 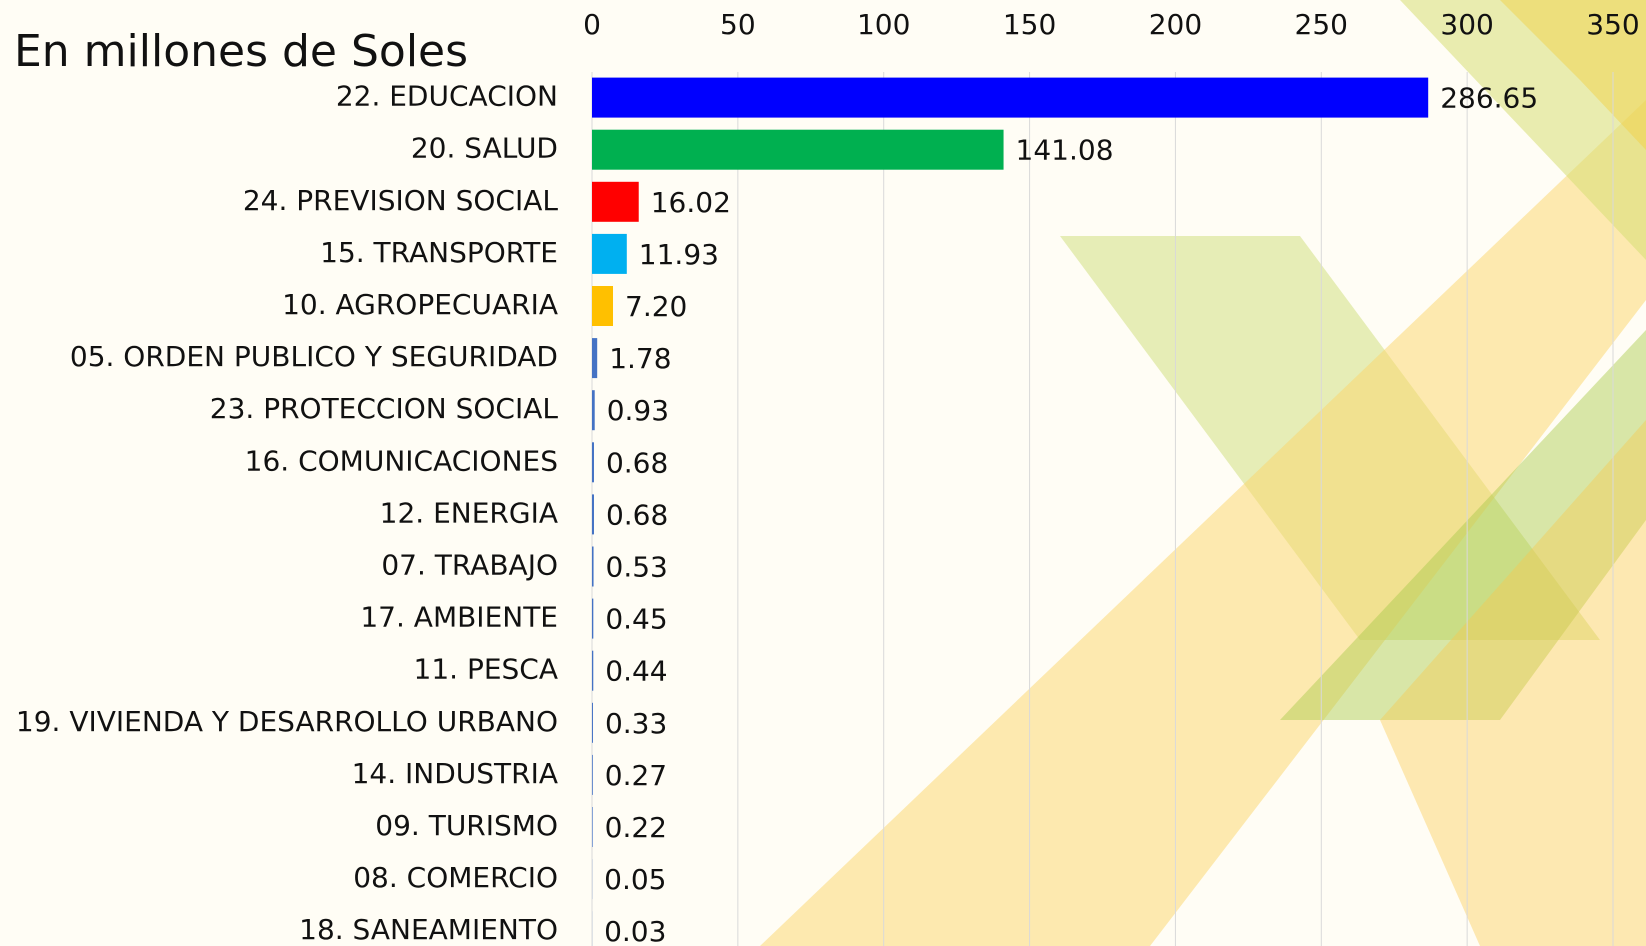 What do you see at coordinates (1489, 98) in the screenshot?
I see `value-label: 286.65` at bounding box center [1489, 98].